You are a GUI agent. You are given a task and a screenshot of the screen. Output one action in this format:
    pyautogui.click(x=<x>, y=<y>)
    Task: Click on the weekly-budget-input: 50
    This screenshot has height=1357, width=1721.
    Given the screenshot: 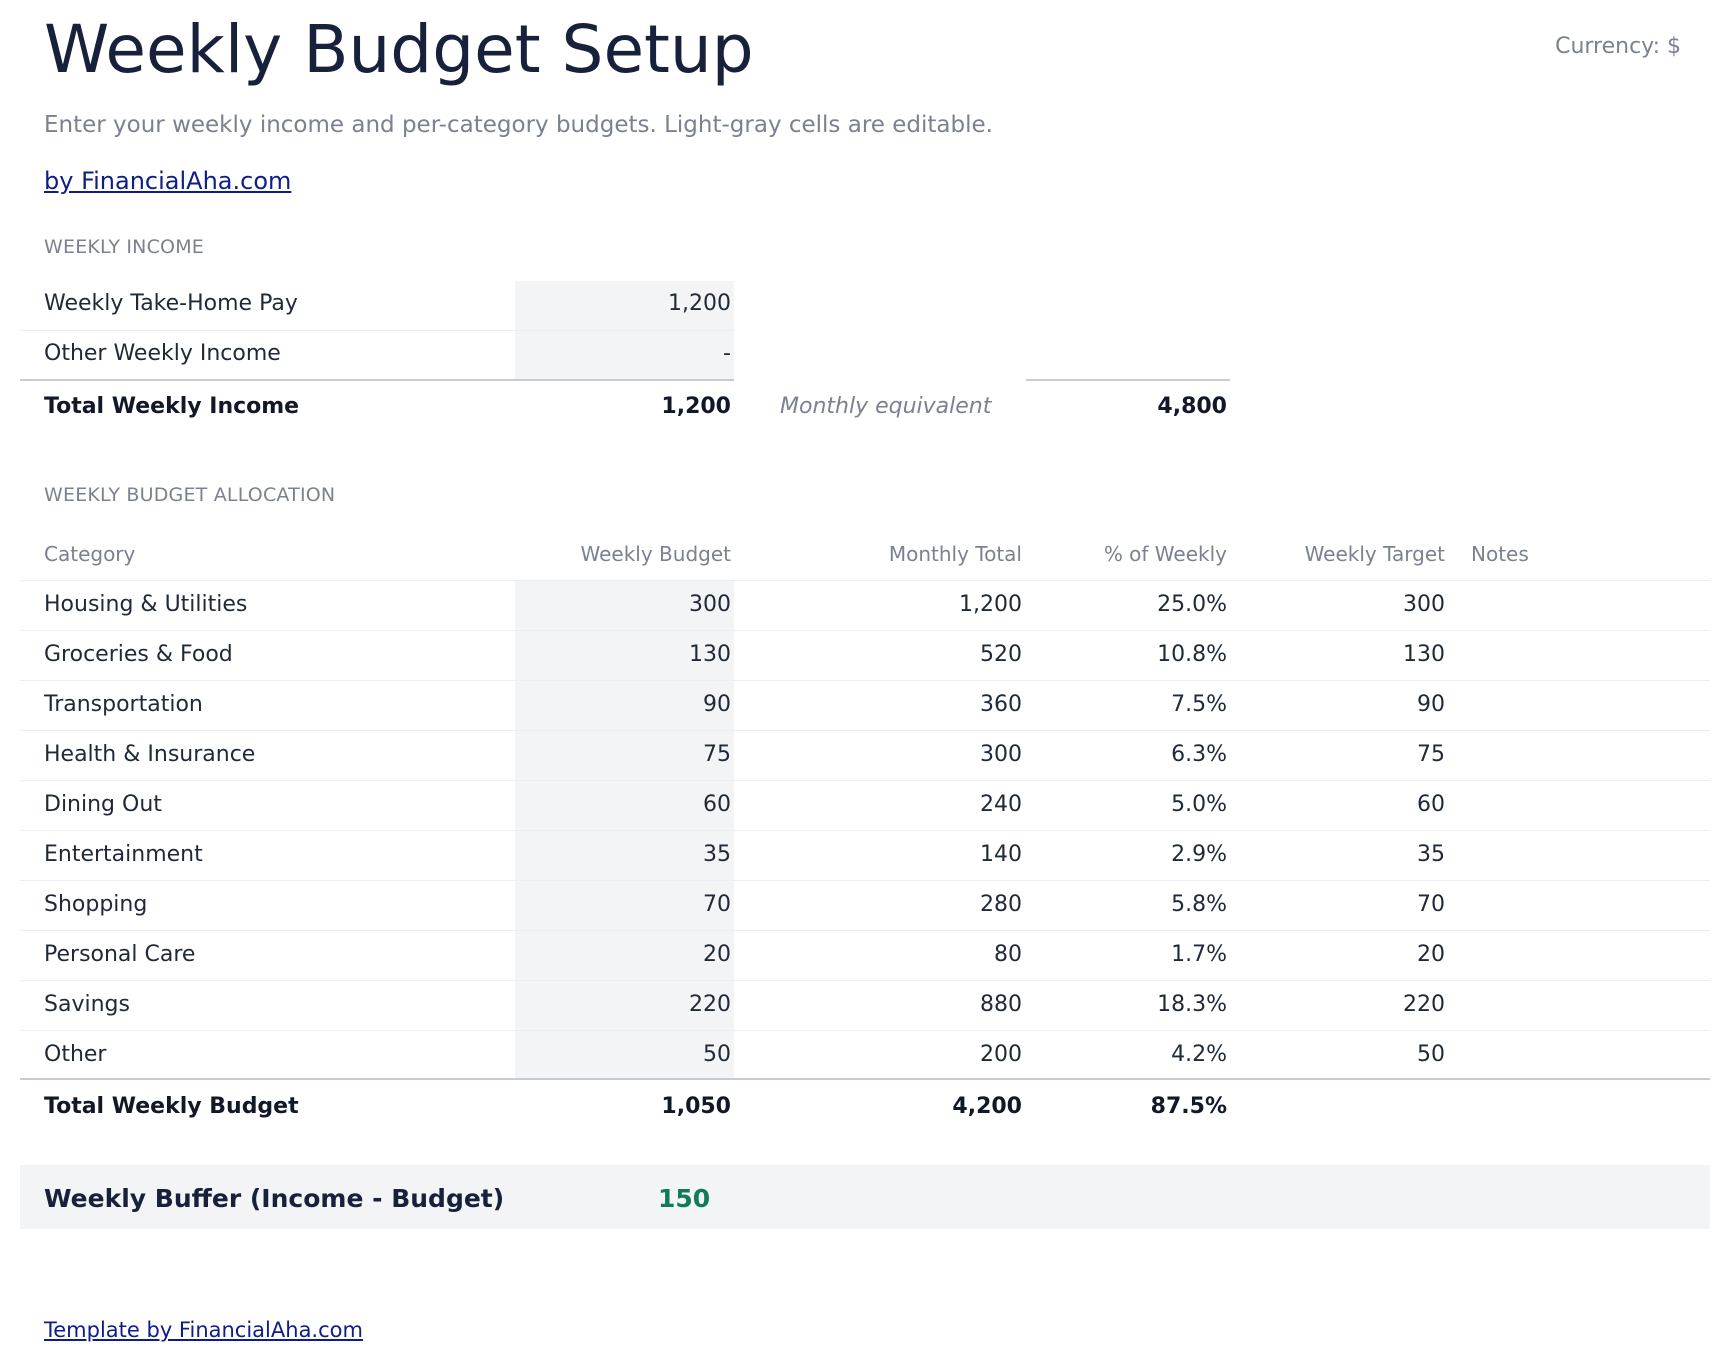 What is the action you would take?
    pyautogui.click(x=717, y=1054)
    